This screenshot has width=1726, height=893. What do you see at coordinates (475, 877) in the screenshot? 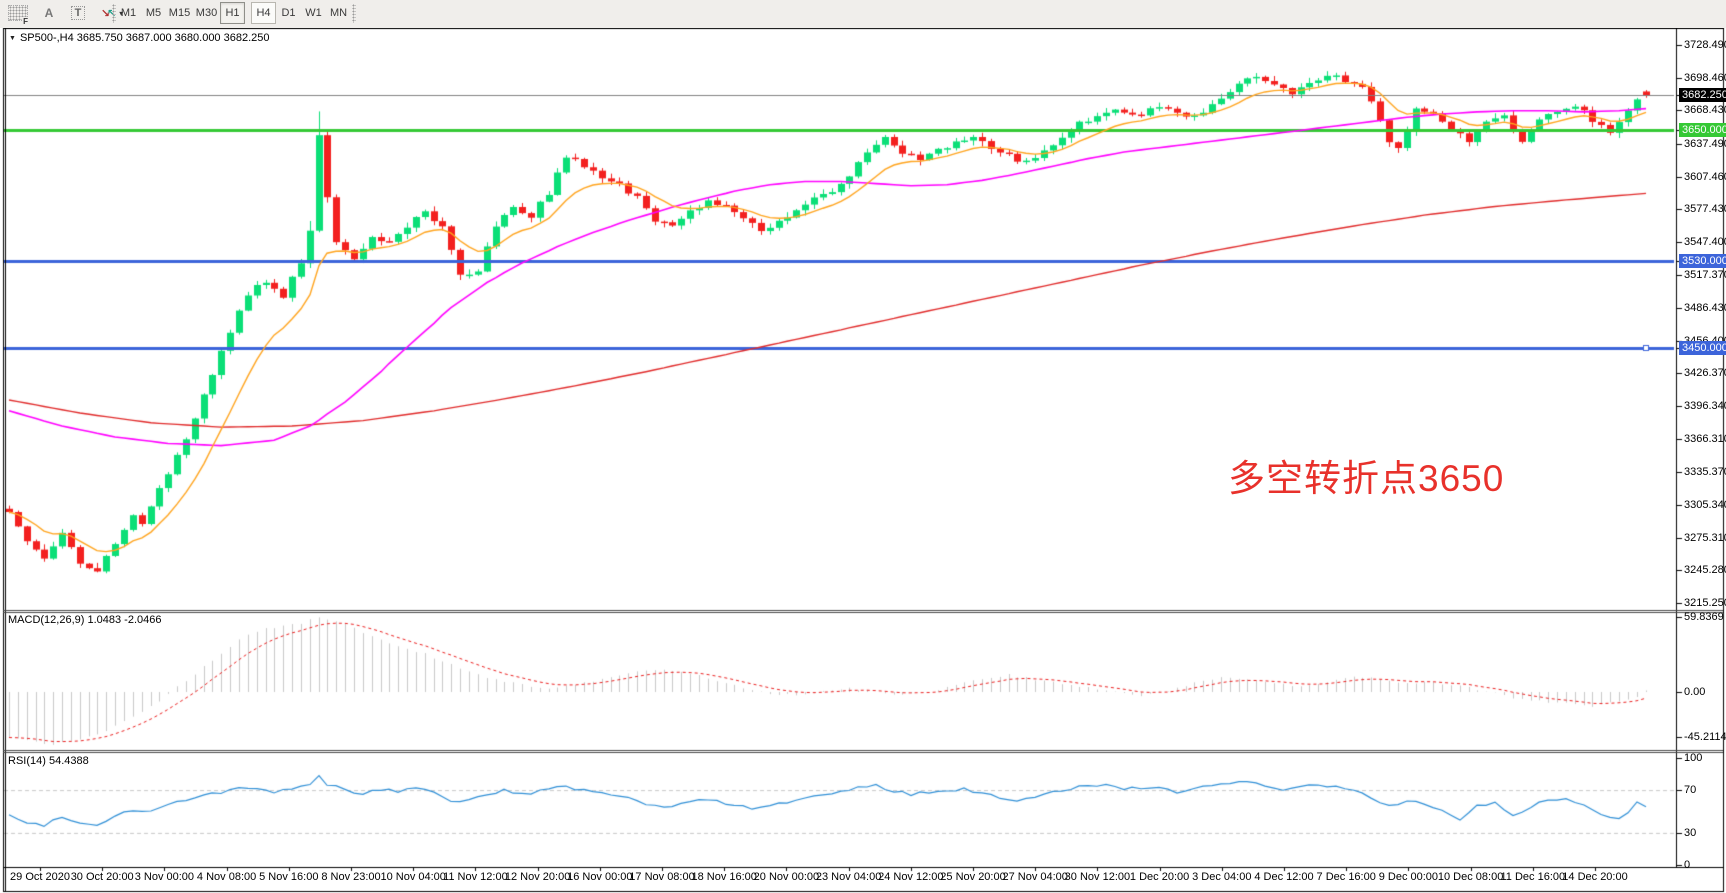
I see `time-axis-label: 11 Nov 12:00` at bounding box center [475, 877].